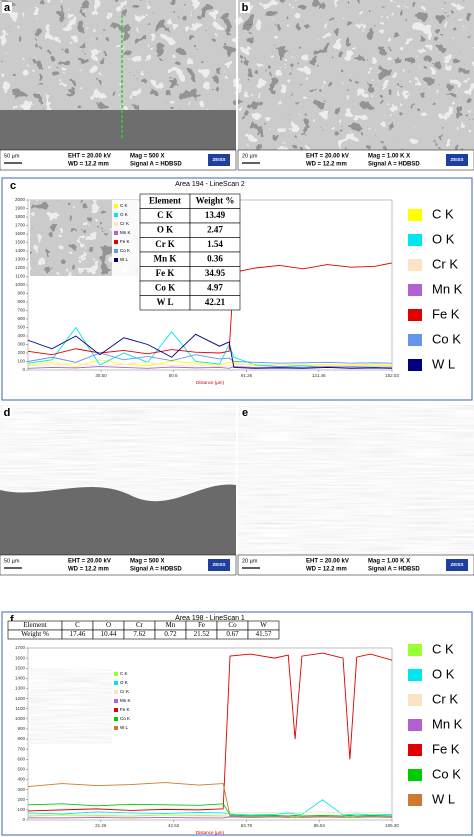 This screenshot has width=474, height=837. Describe the element at coordinates (446, 773) in the screenshot. I see `legend-label: Co K` at that location.